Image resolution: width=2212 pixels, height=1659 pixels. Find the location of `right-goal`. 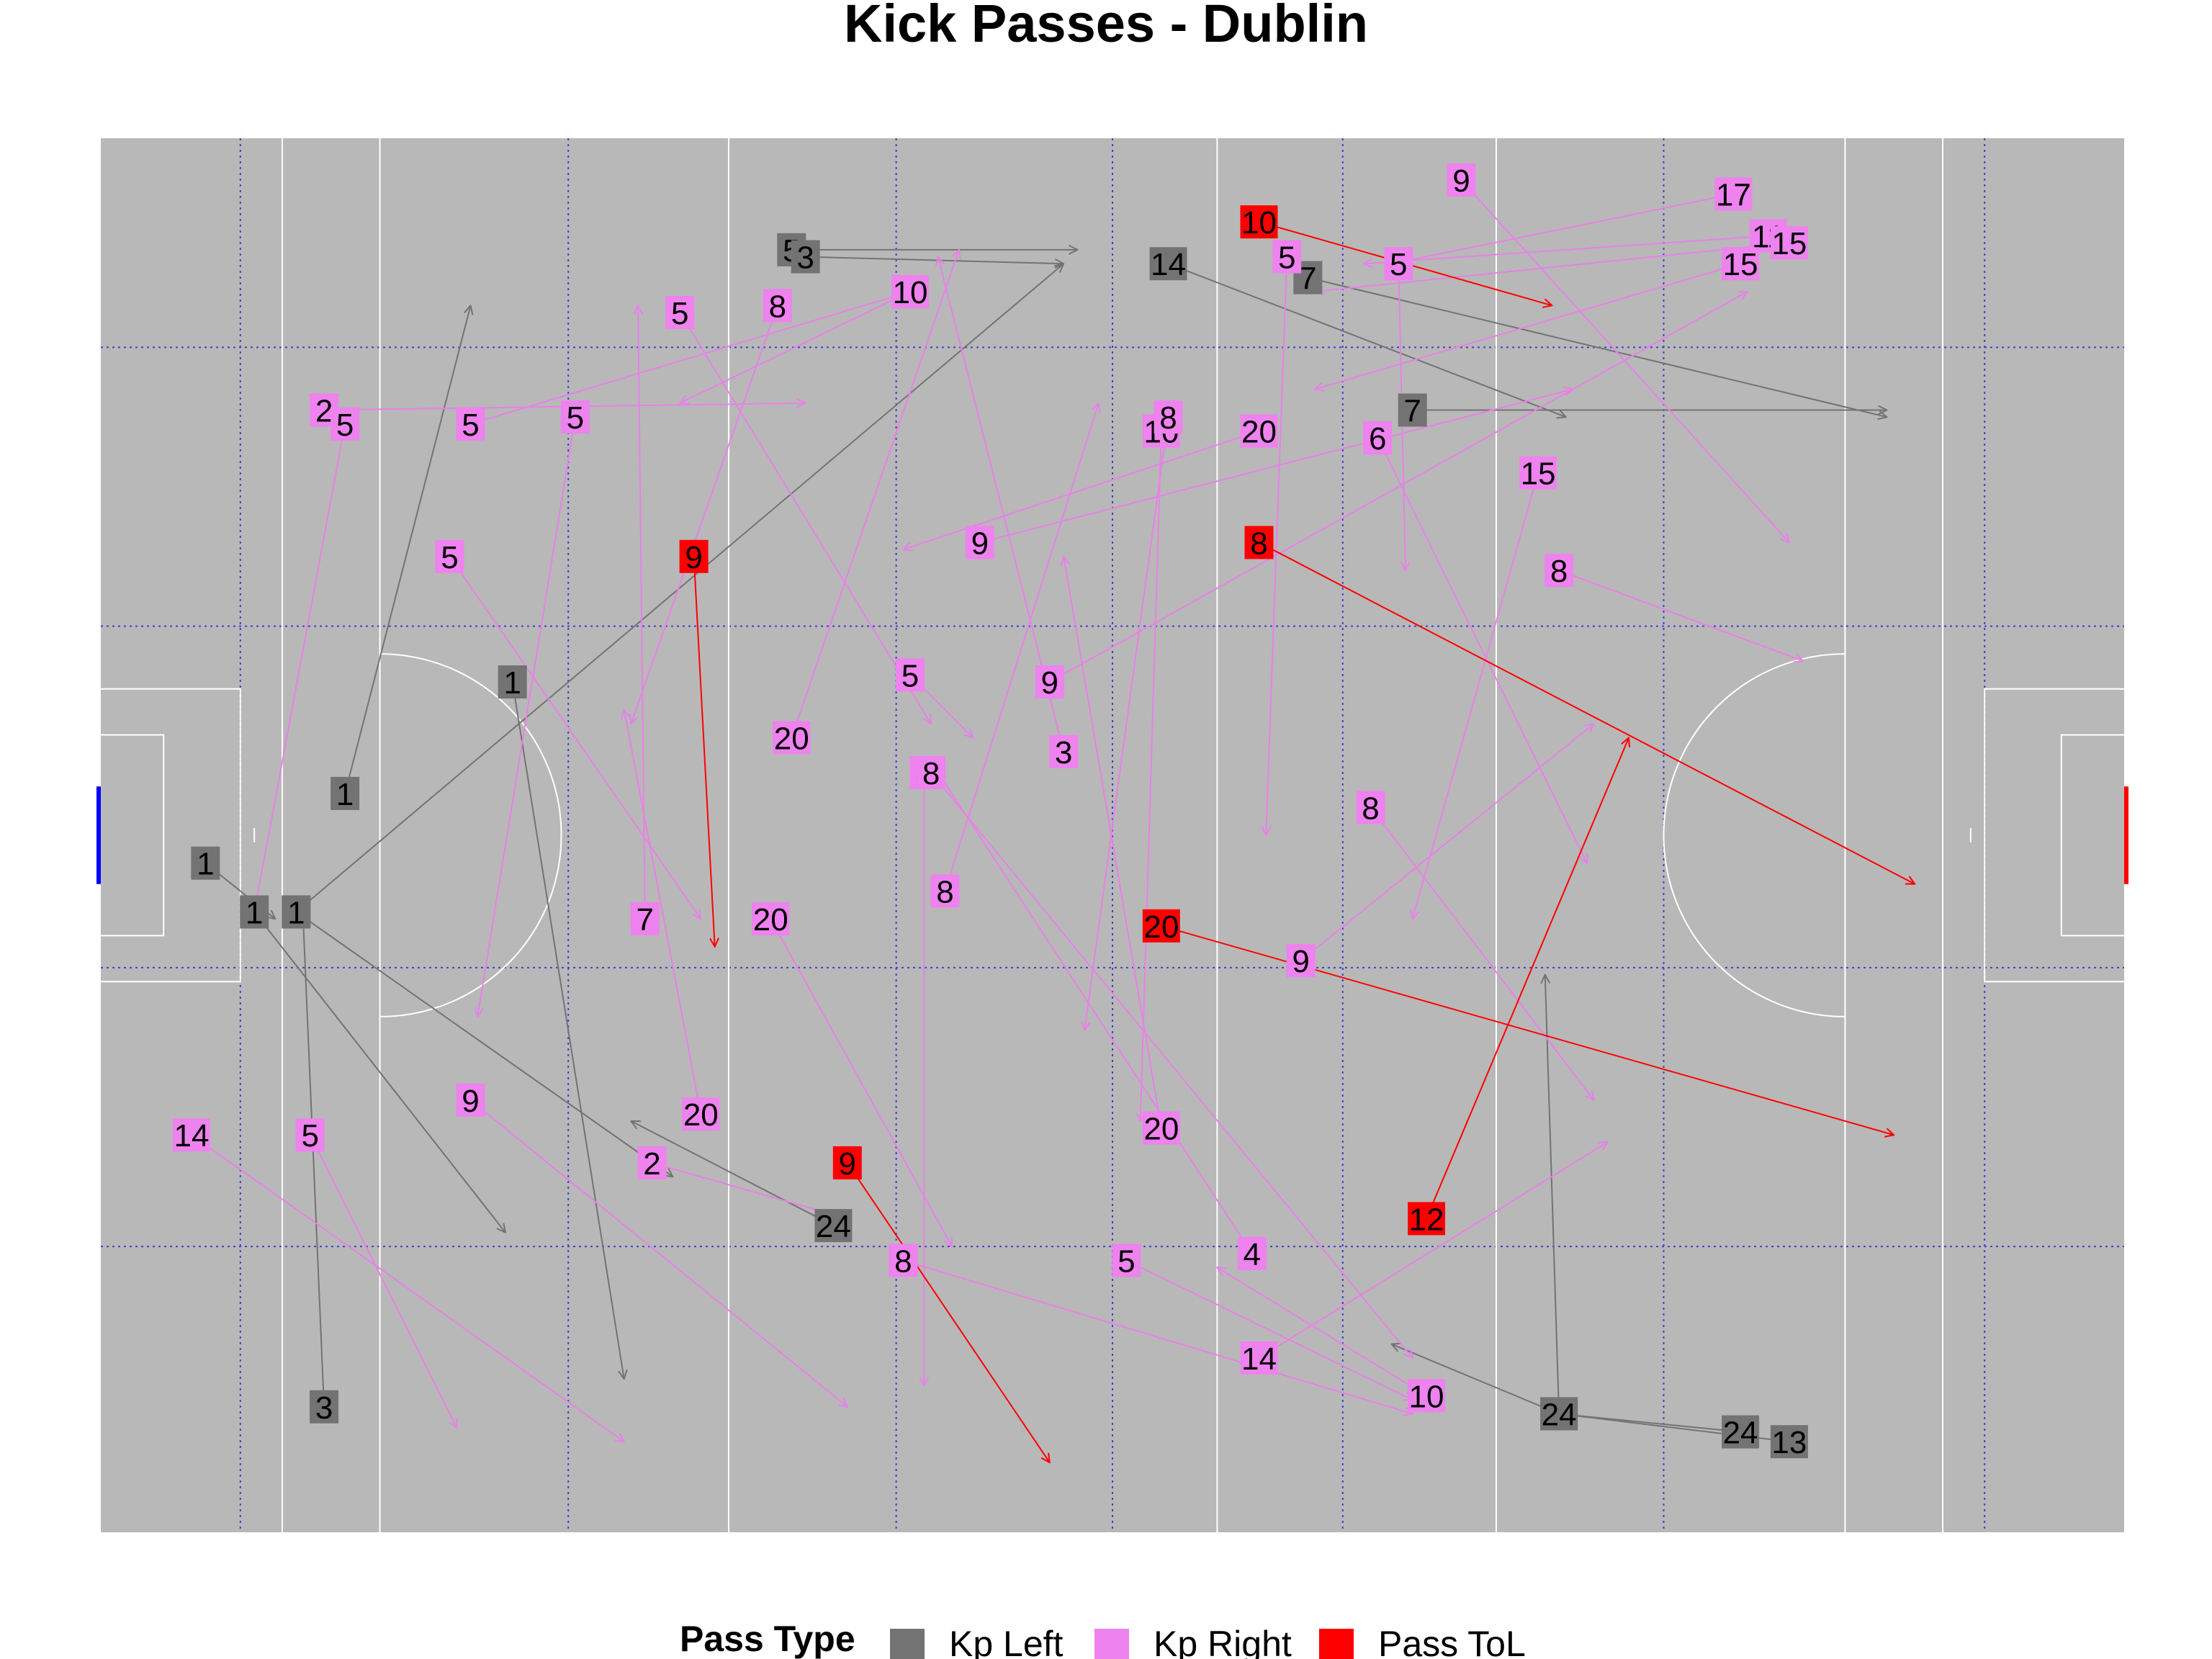

right-goal is located at coordinates (2126, 835).